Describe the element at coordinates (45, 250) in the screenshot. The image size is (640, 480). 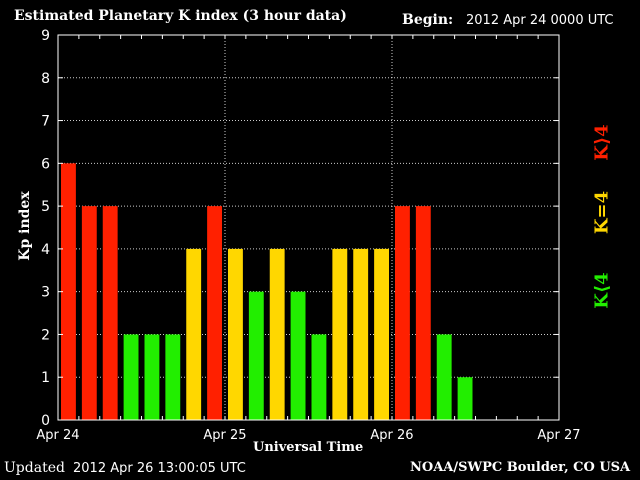
I see `y-tick-label: 4` at that location.